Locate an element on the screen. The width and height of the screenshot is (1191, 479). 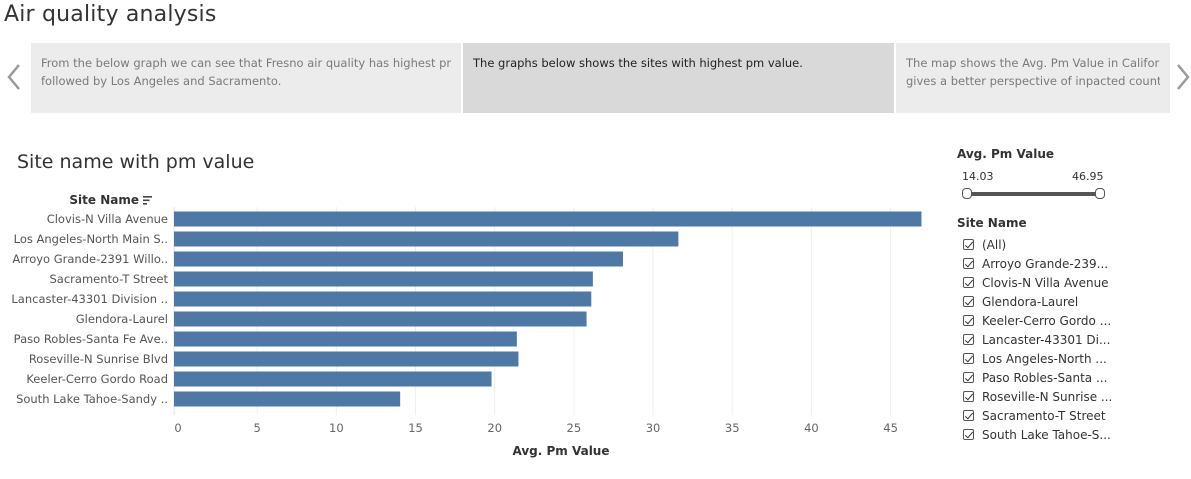
range-slider-max-handle is located at coordinates (1100, 193).